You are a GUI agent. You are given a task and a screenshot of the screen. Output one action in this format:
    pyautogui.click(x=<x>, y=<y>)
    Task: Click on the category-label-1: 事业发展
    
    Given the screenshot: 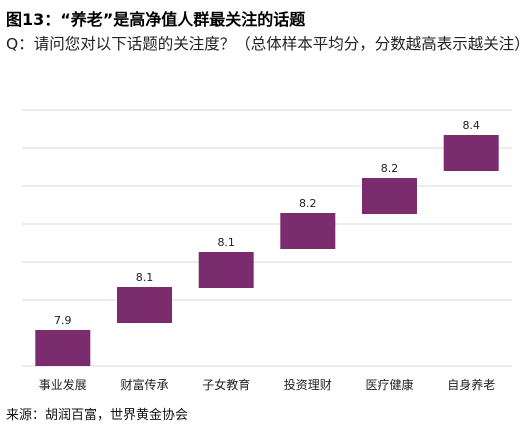 What is the action you would take?
    pyautogui.click(x=63, y=384)
    